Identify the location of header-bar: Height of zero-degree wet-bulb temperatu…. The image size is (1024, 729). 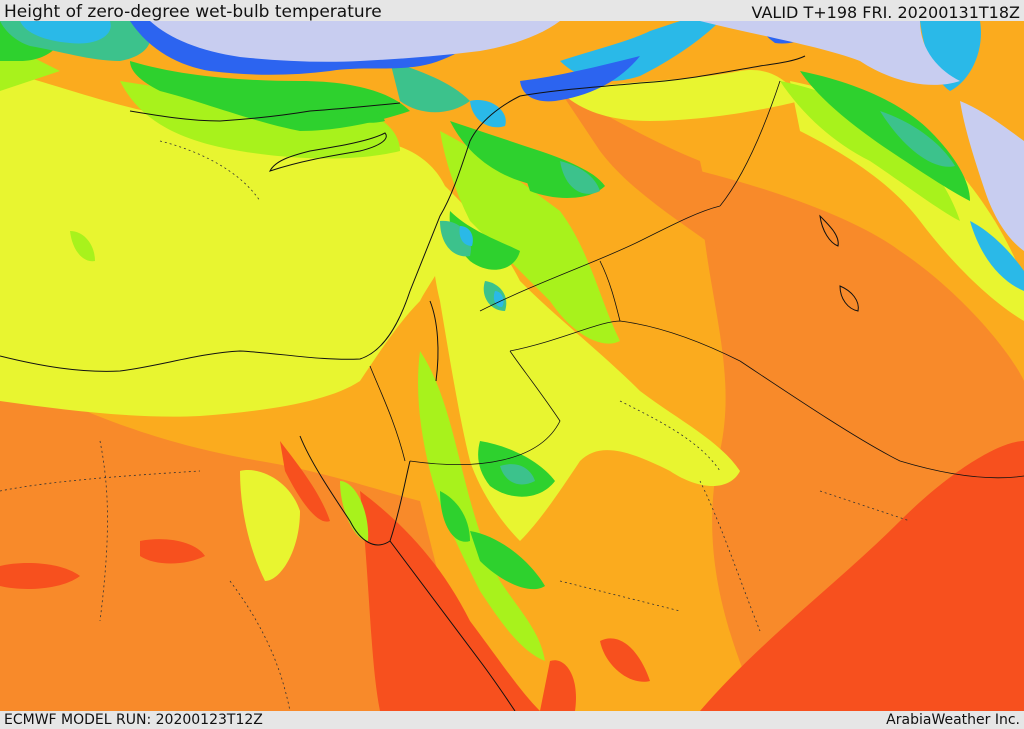
(512, 11).